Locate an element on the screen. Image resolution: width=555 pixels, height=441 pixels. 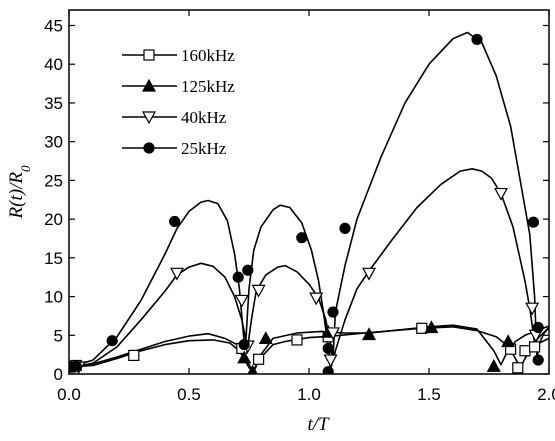
y-tick-label: 15 is located at coordinates (53, 258).